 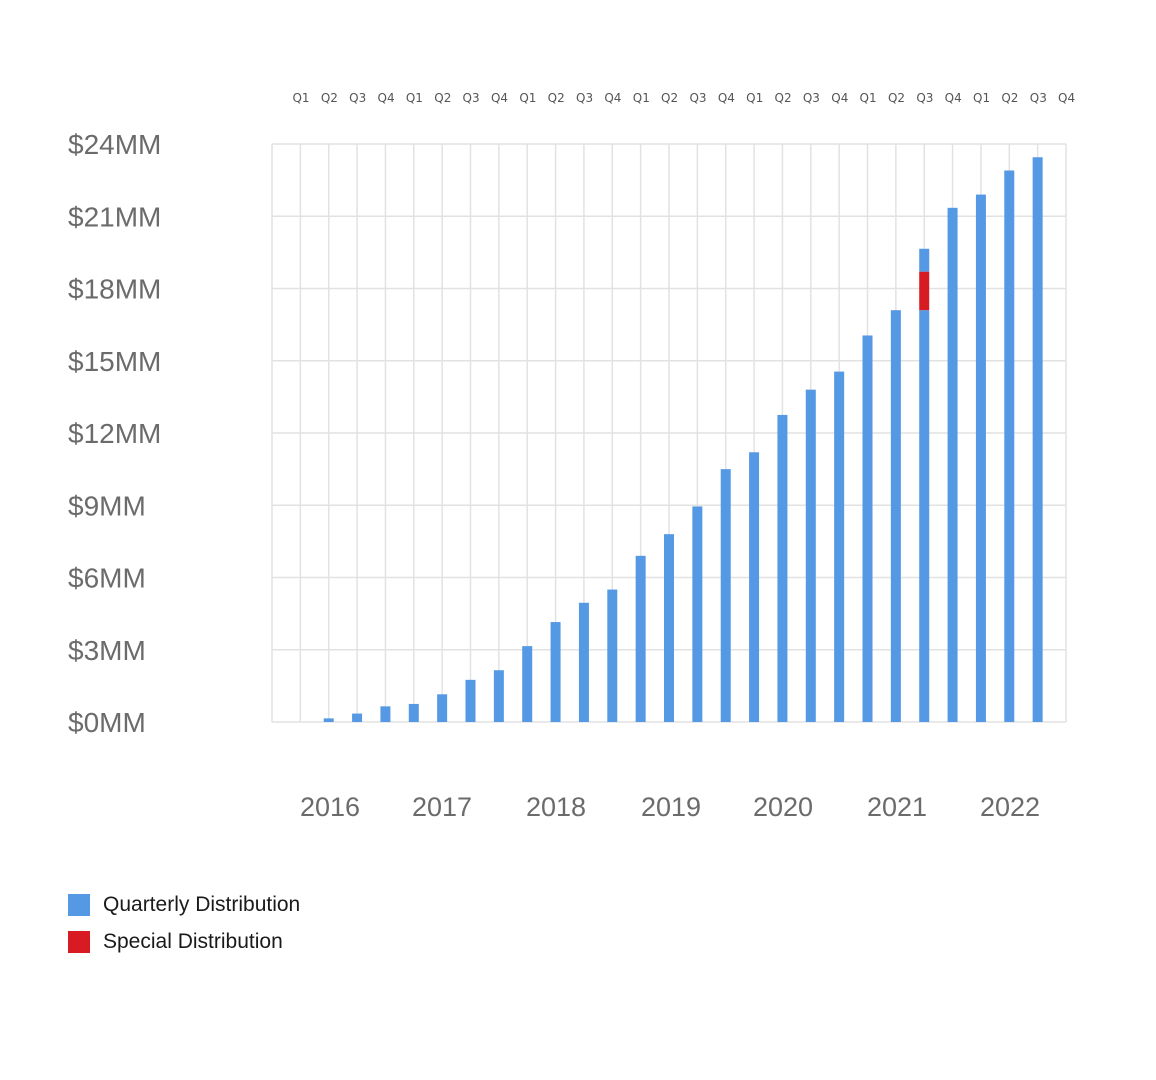 What do you see at coordinates (107, 722) in the screenshot?
I see `y-tick-label: $0MM` at bounding box center [107, 722].